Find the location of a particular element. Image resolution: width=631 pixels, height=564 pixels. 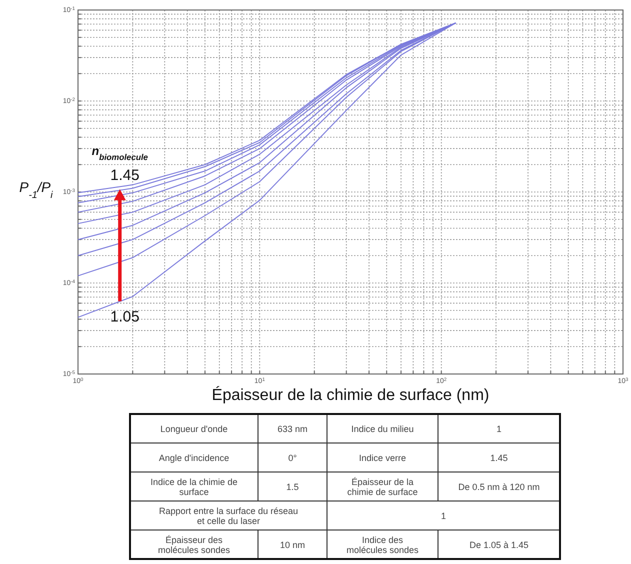

text: Épaisseur de la chimie de surface is located at coordinates (382, 487).